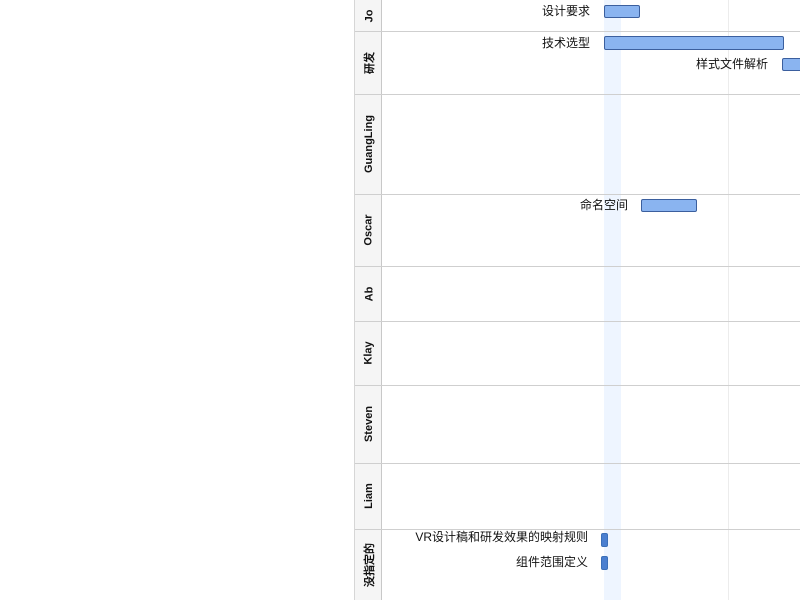 The height and width of the screenshot is (600, 800). Describe the element at coordinates (604, 540) in the screenshot. I see `task-bar-vr-mapping` at that location.